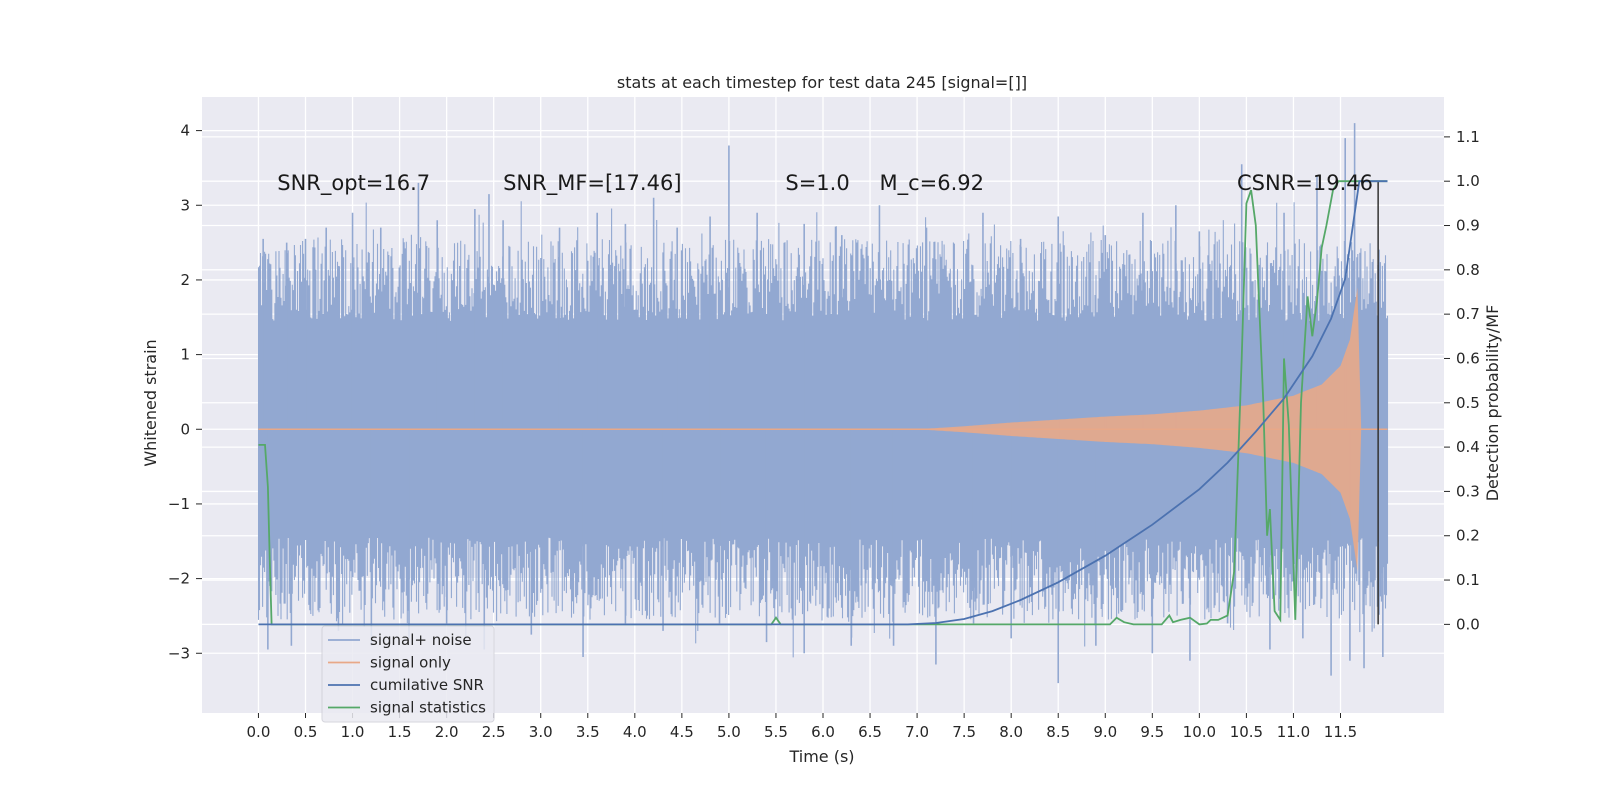  What do you see at coordinates (150, 402) in the screenshot?
I see `y-axis-left-label: Whitened strain` at bounding box center [150, 402].